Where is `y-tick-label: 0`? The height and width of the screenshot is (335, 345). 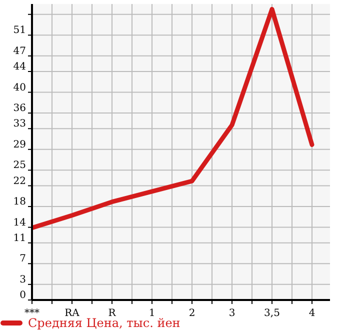 y-tick-label: 0 is located at coordinates (23, 295).